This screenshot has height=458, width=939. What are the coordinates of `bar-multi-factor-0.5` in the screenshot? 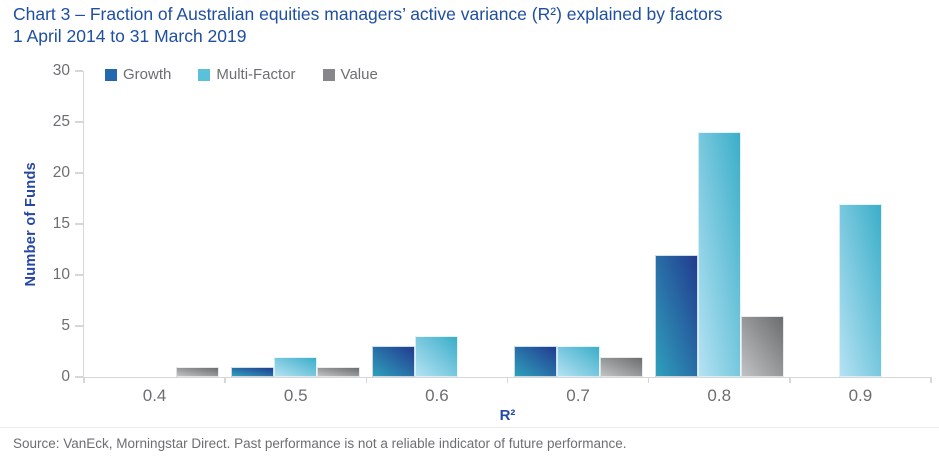 It's located at (296, 366).